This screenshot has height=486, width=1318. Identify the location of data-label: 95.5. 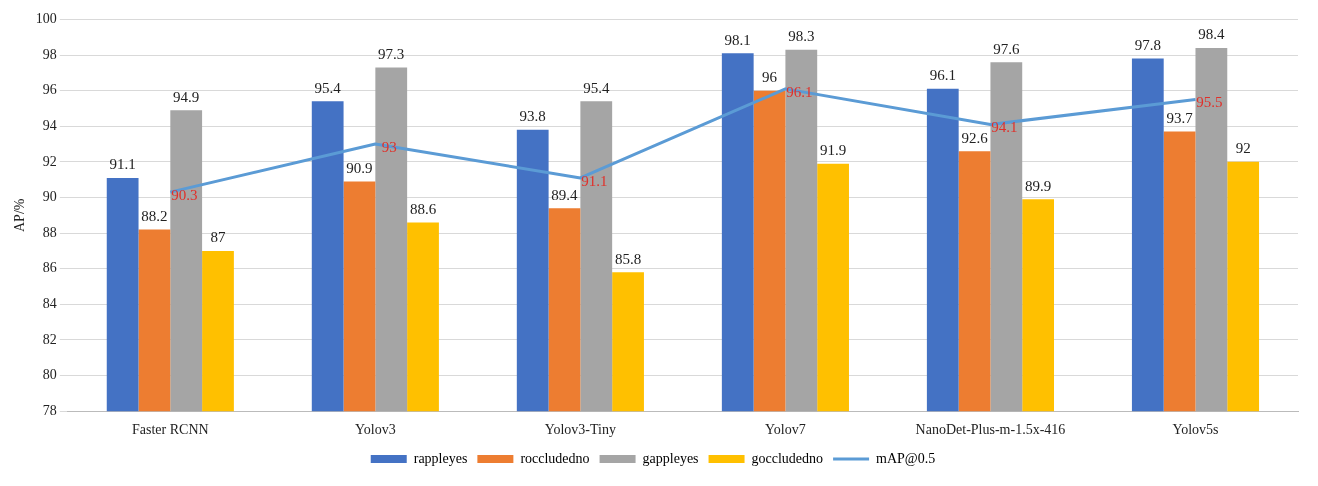
(1209, 102).